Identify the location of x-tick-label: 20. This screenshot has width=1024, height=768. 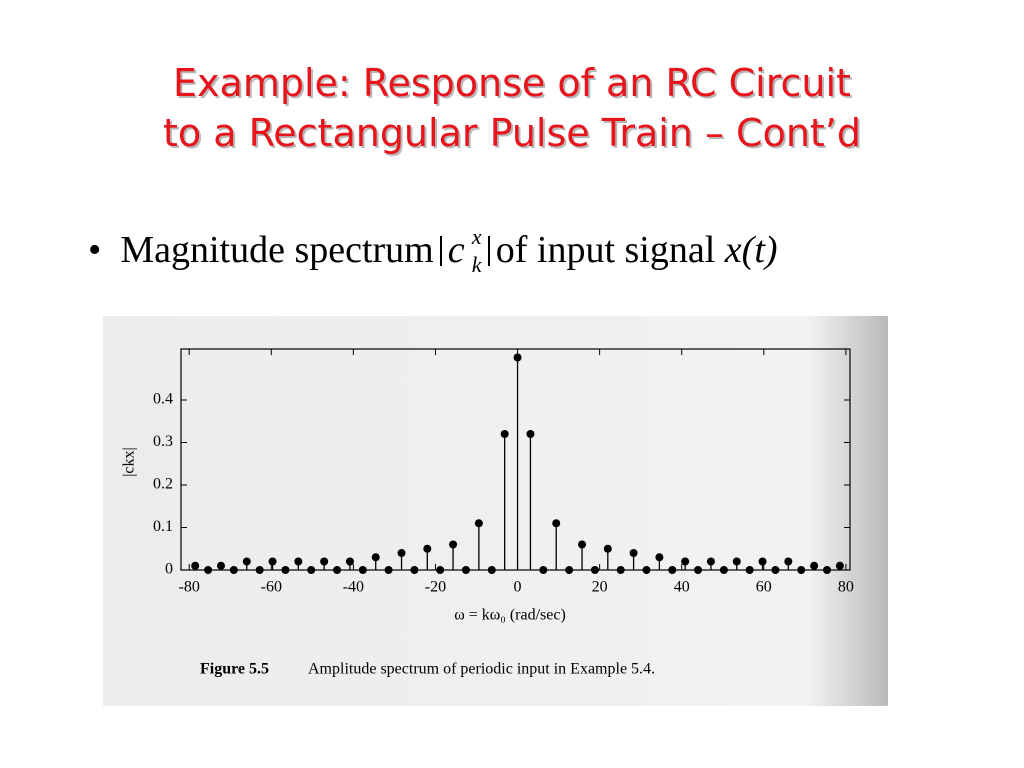
(600, 587).